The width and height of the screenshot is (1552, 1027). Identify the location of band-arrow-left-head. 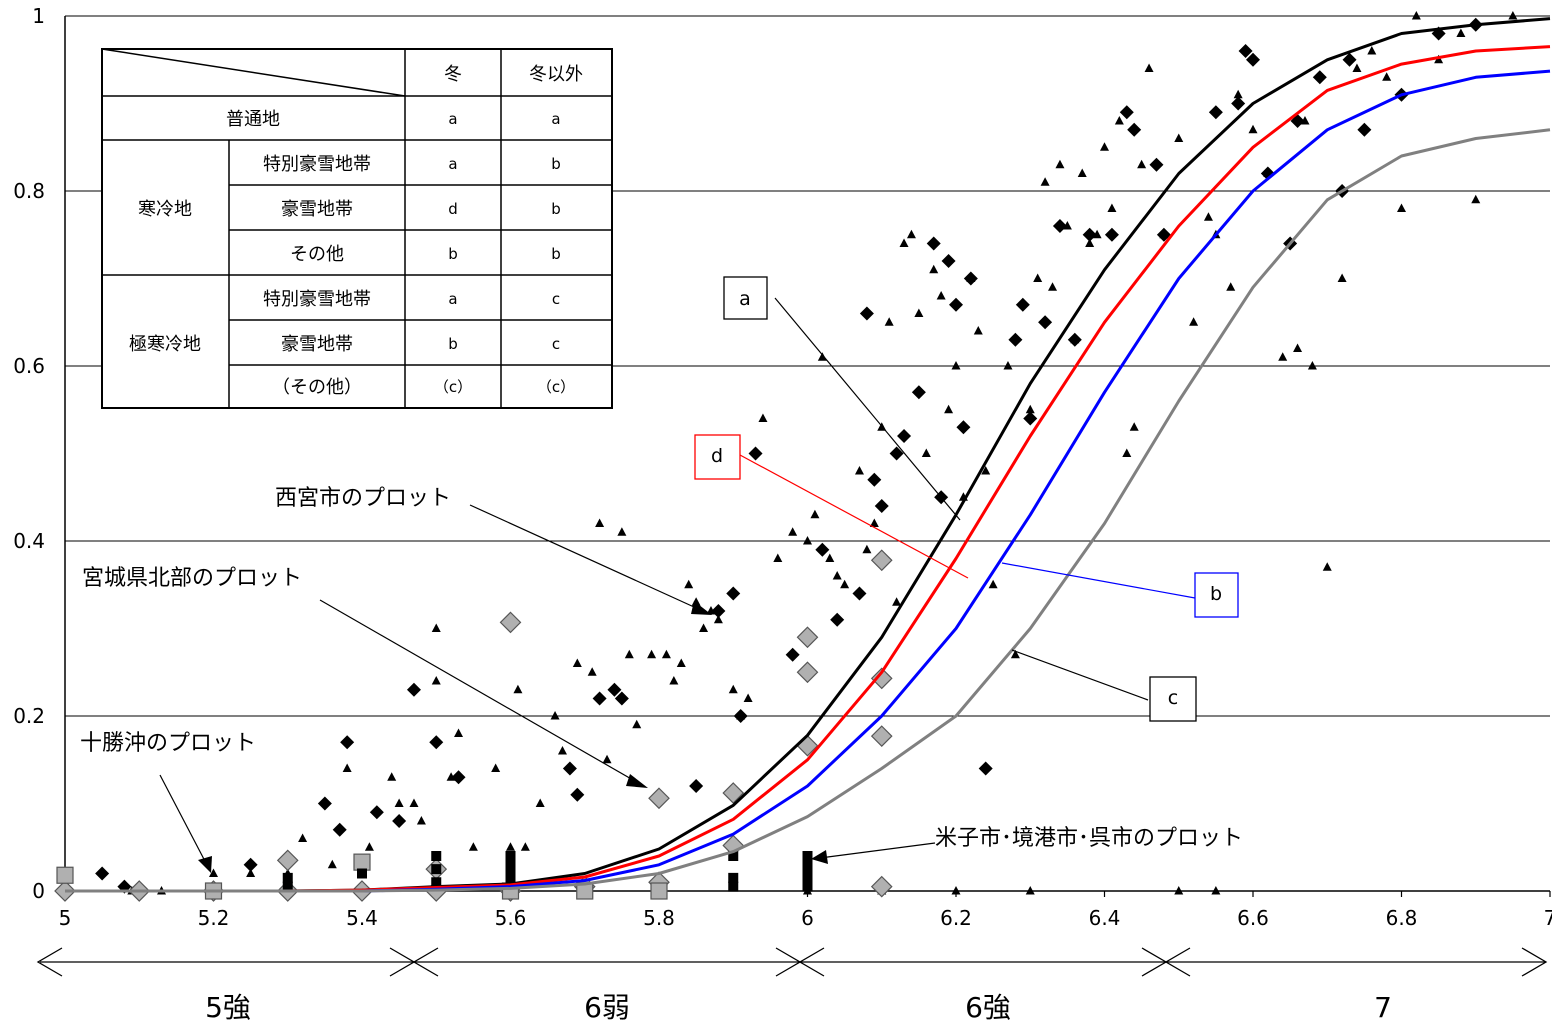
(49, 962).